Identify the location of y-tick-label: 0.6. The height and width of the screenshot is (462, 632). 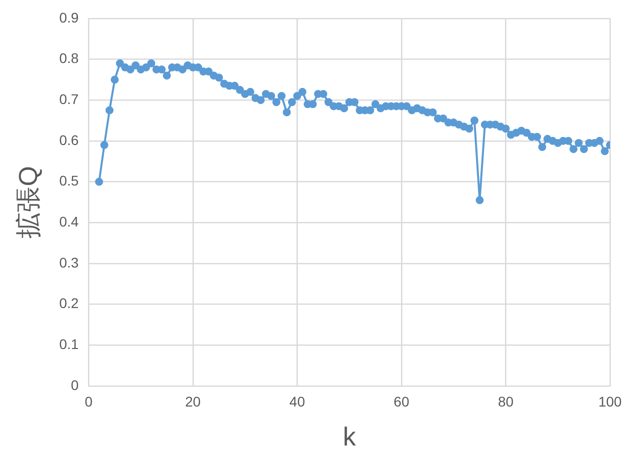
(69, 140).